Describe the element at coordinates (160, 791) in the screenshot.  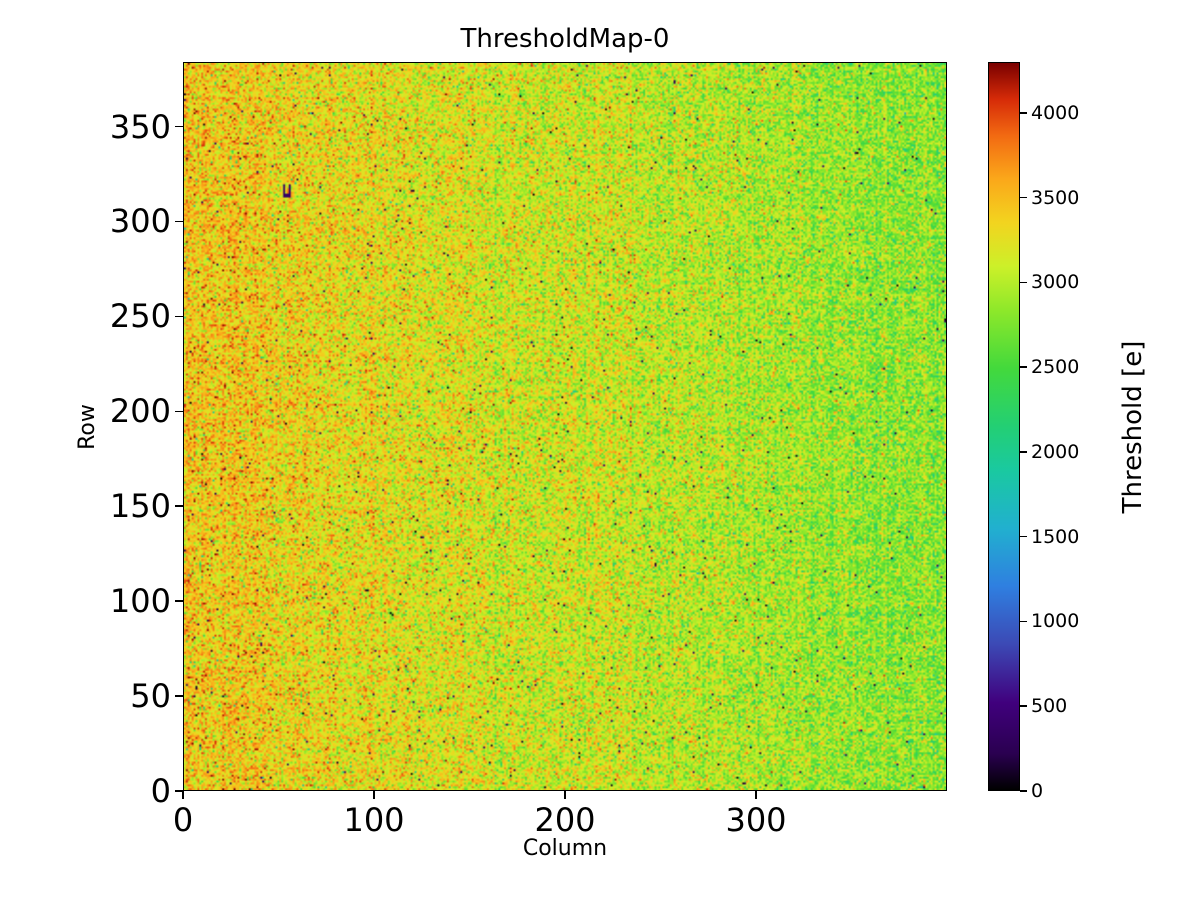
I see `y-tick-label: 0` at that location.